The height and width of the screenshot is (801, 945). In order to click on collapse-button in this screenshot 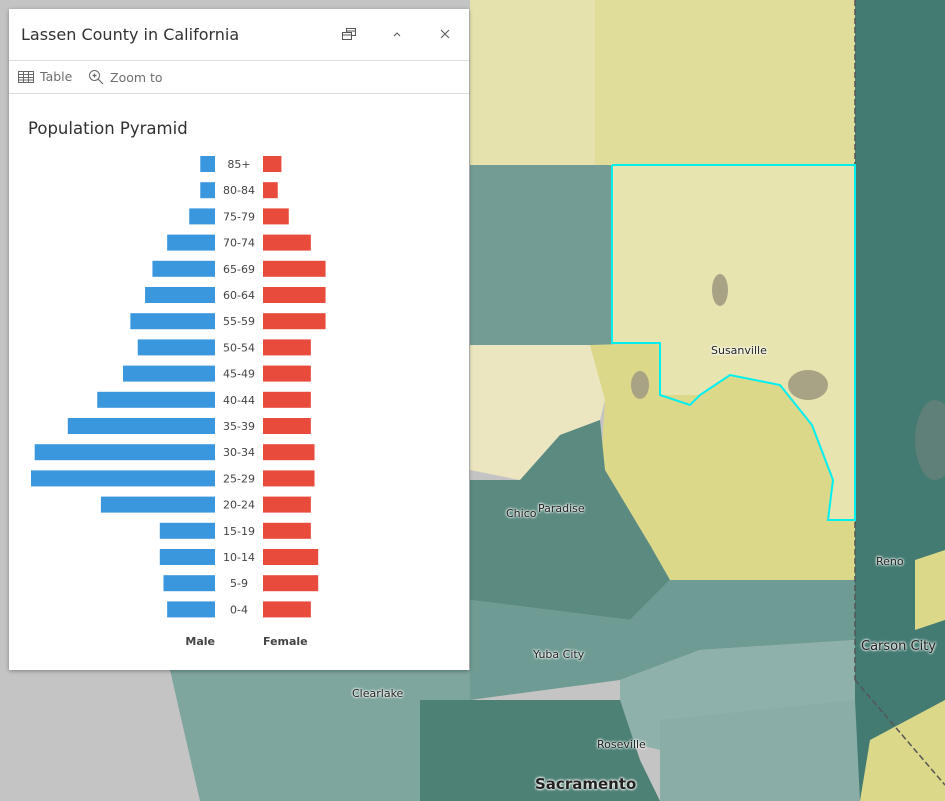, I will do `click(397, 34)`.